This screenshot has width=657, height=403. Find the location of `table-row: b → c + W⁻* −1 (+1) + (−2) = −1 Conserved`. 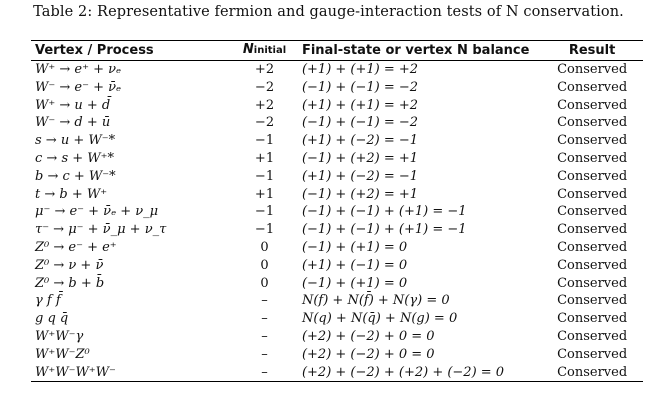

table-row: b → c + W⁻* −1 (+1) + (−2) = −1 Conserved is located at coordinates (337, 177).